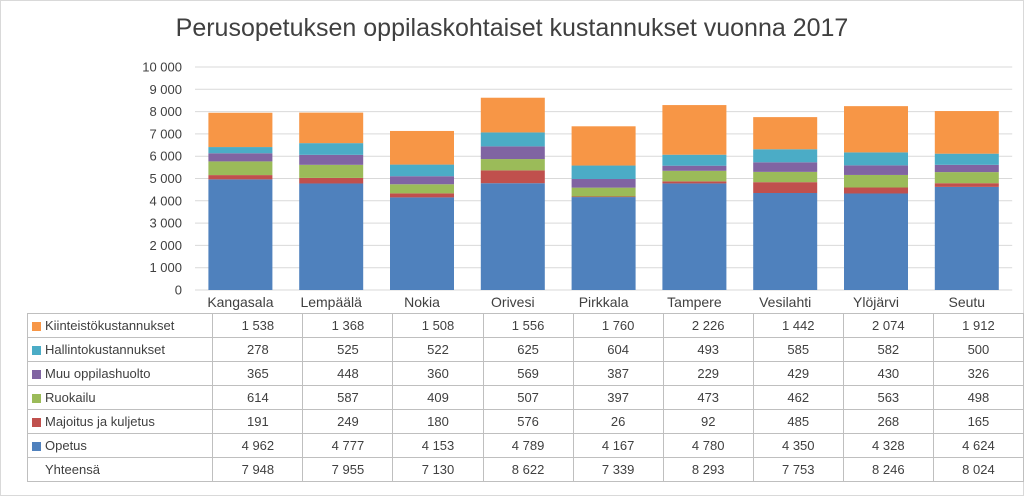 The image size is (1024, 496). I want to click on data-label: 1 368, so click(348, 325).